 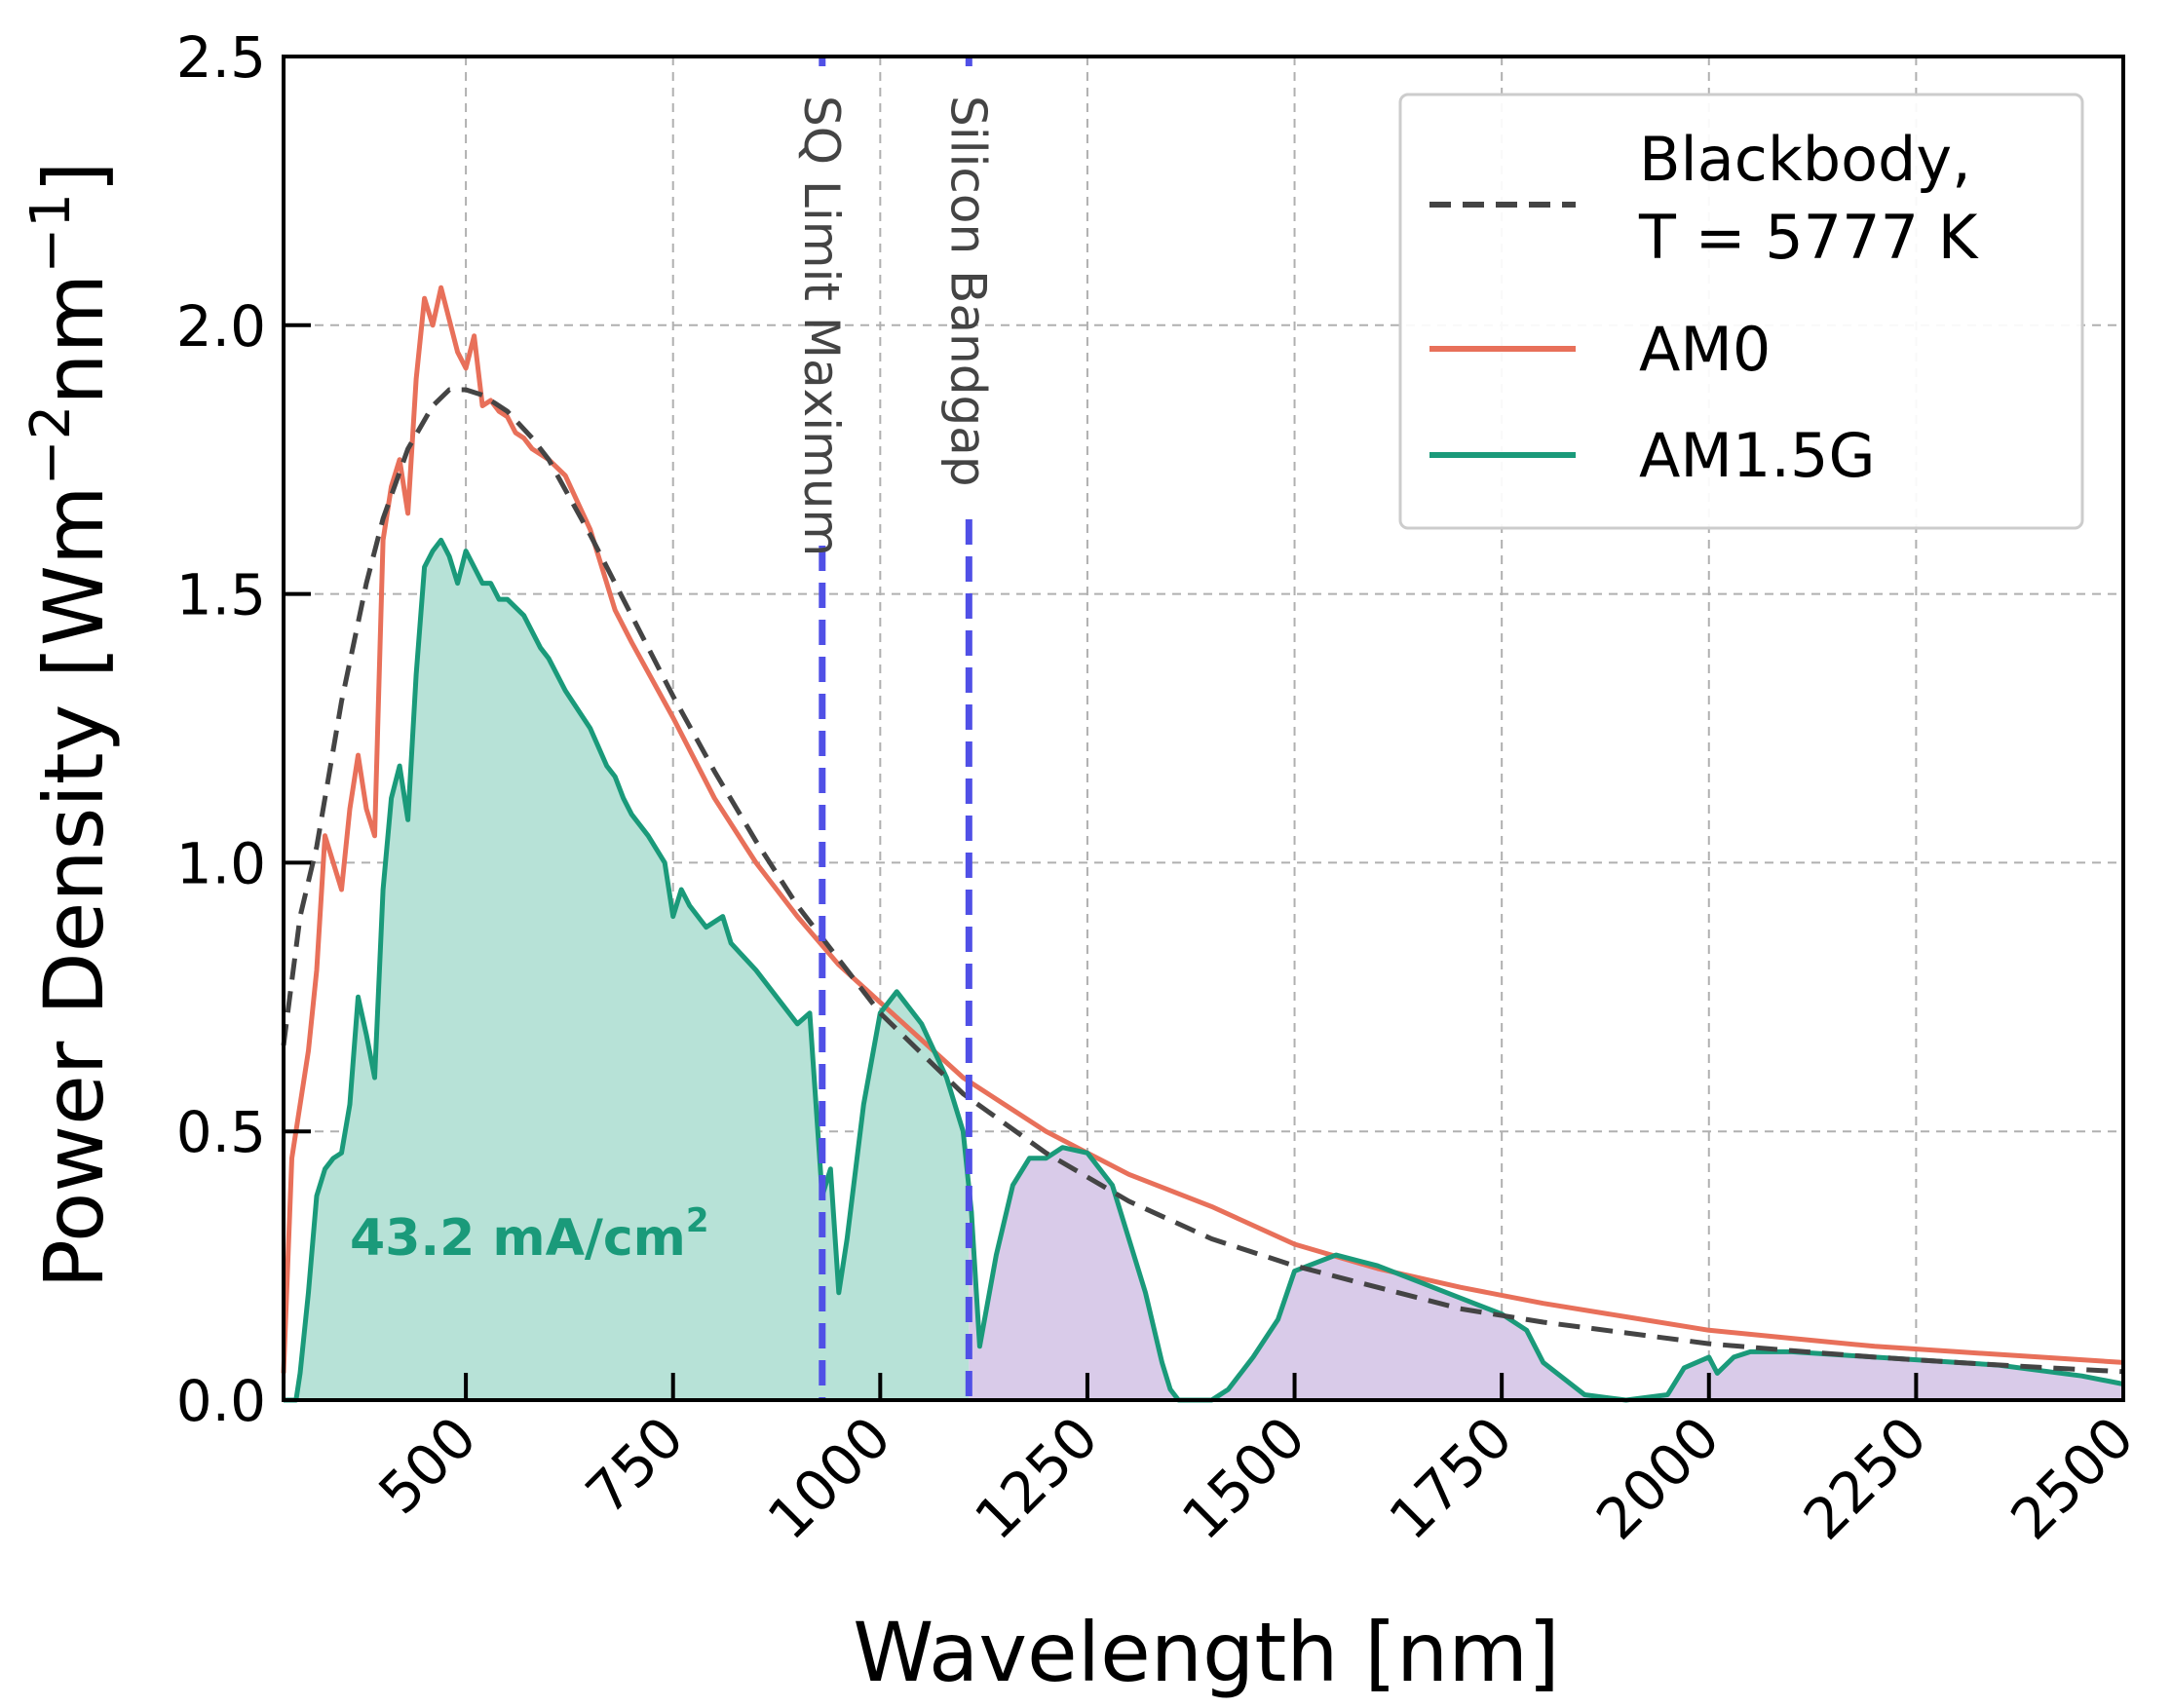 What do you see at coordinates (221, 1132) in the screenshot?
I see `y-tick-label-1: 0.5` at bounding box center [221, 1132].